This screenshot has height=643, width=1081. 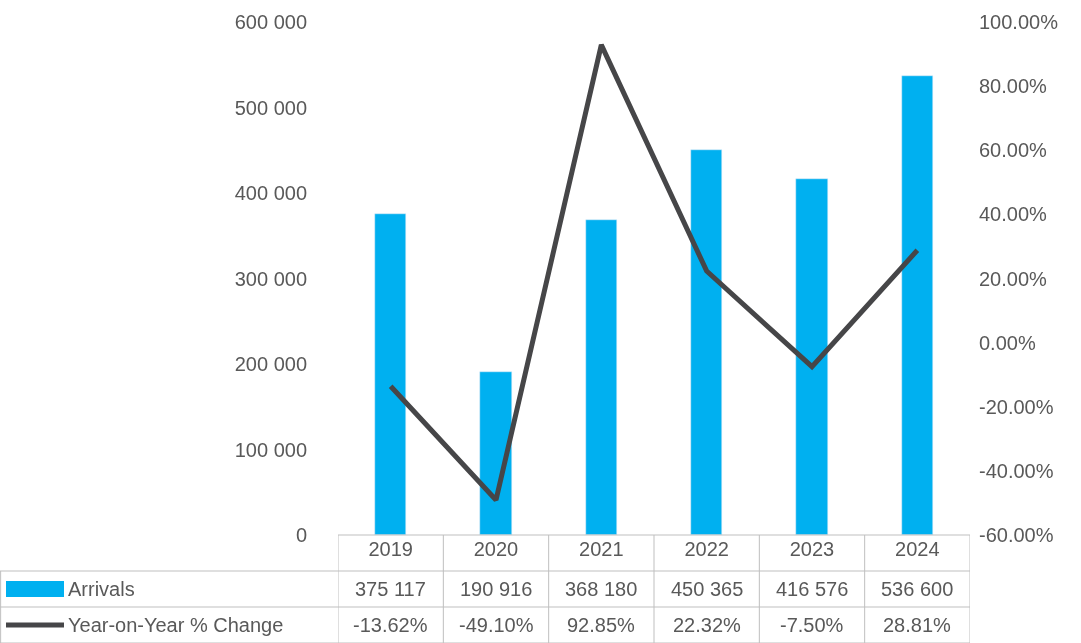 What do you see at coordinates (706, 549) in the screenshot?
I see `x-tick-label: 2022` at bounding box center [706, 549].